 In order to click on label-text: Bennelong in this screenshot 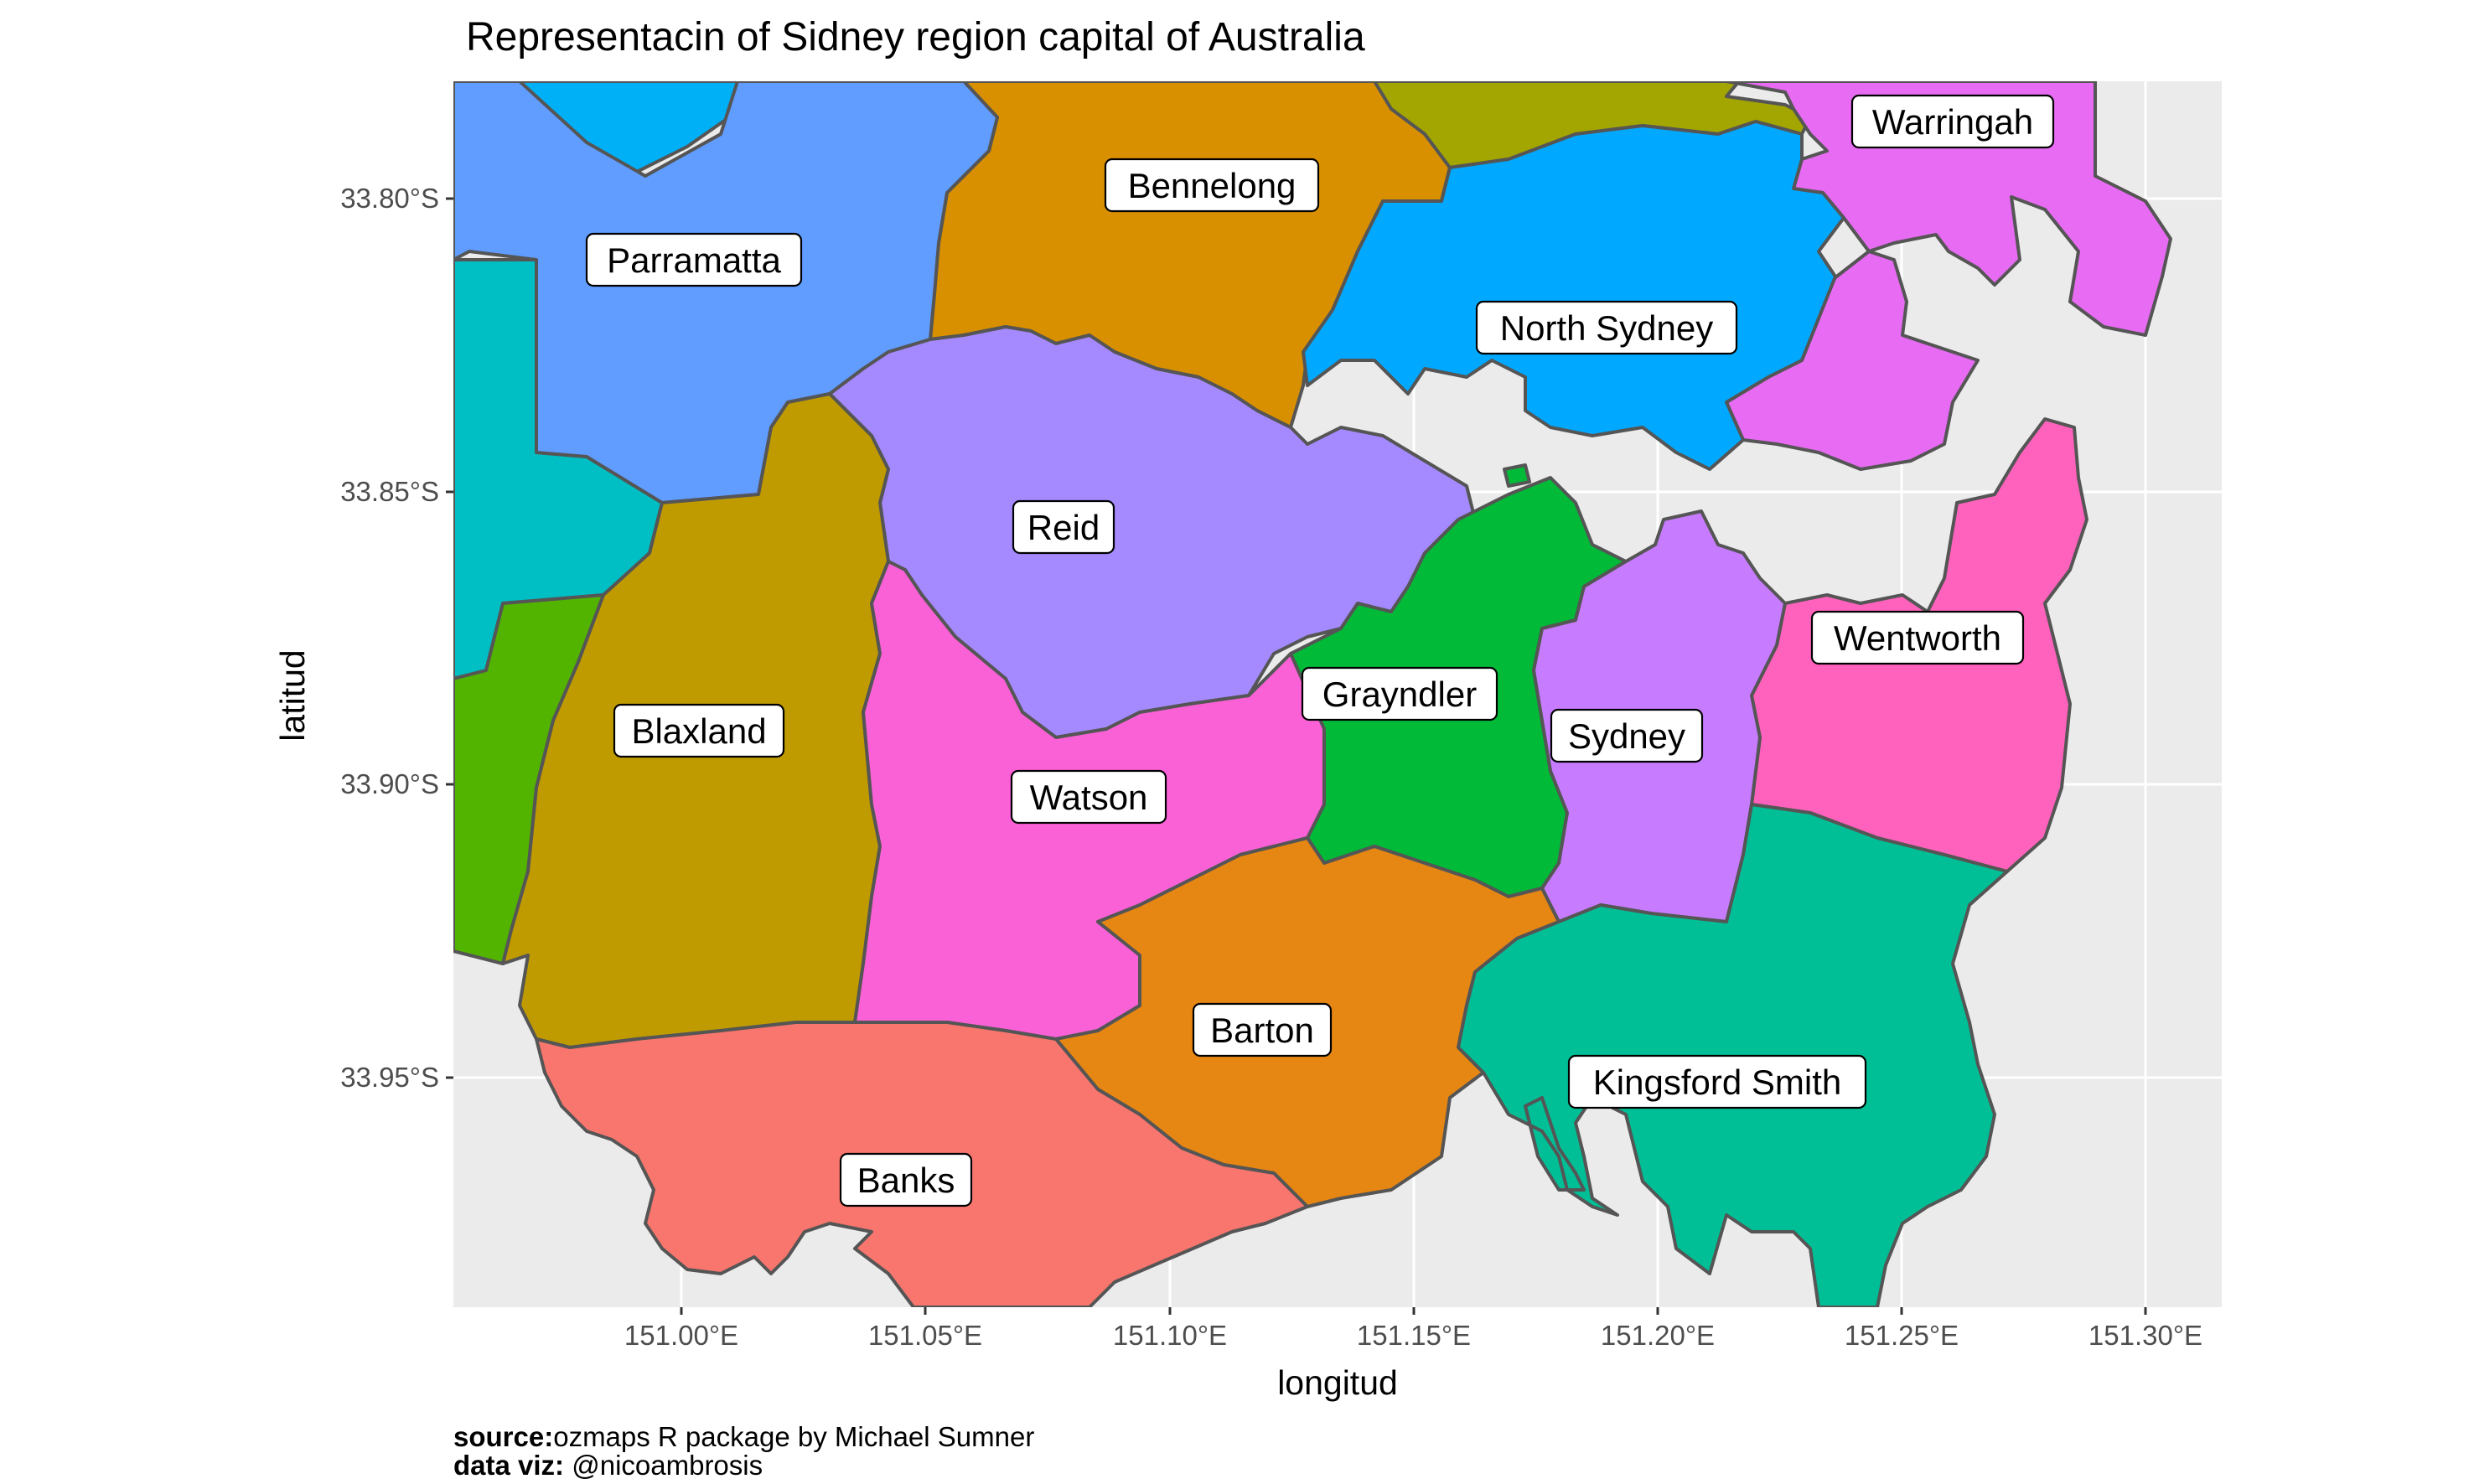, I will do `click(1212, 185)`.